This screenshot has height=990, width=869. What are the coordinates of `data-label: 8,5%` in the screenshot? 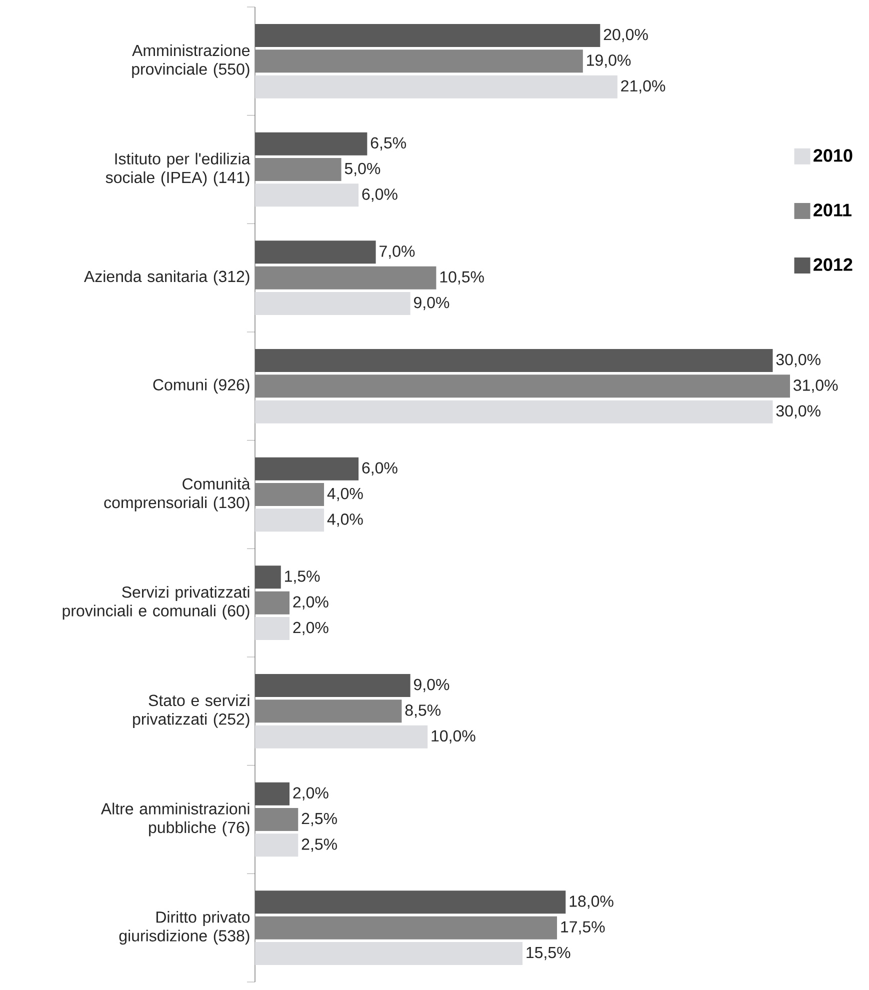 It's located at (423, 711).